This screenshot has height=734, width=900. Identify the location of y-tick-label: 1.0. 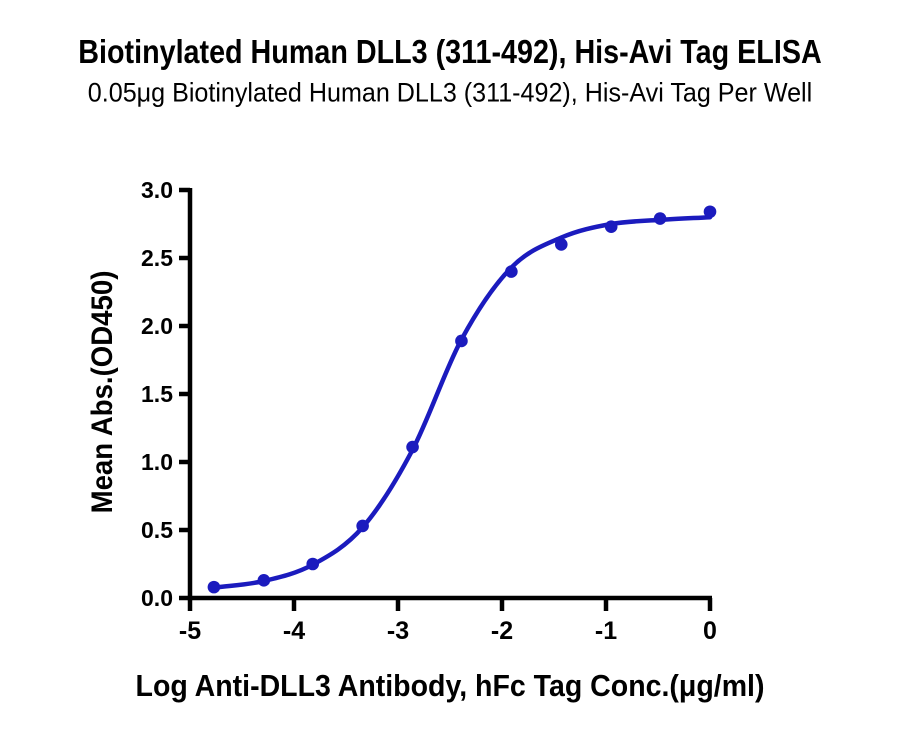
(157, 462).